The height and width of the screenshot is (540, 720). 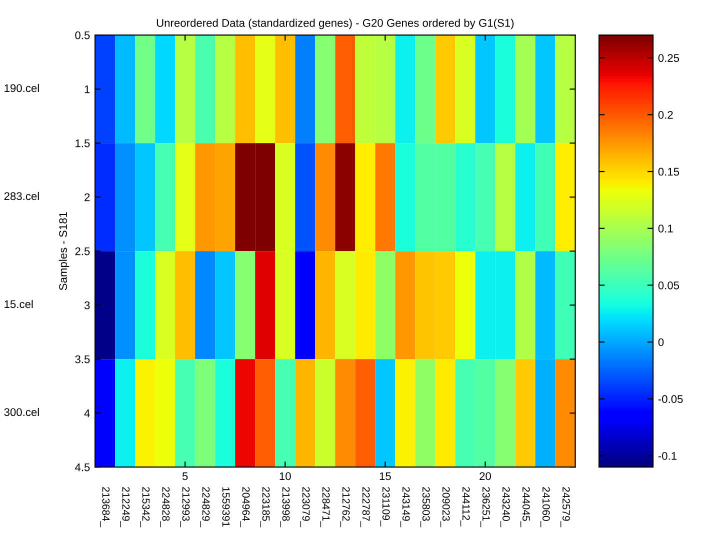 I want to click on x-tick-label: 15, so click(x=385, y=476).